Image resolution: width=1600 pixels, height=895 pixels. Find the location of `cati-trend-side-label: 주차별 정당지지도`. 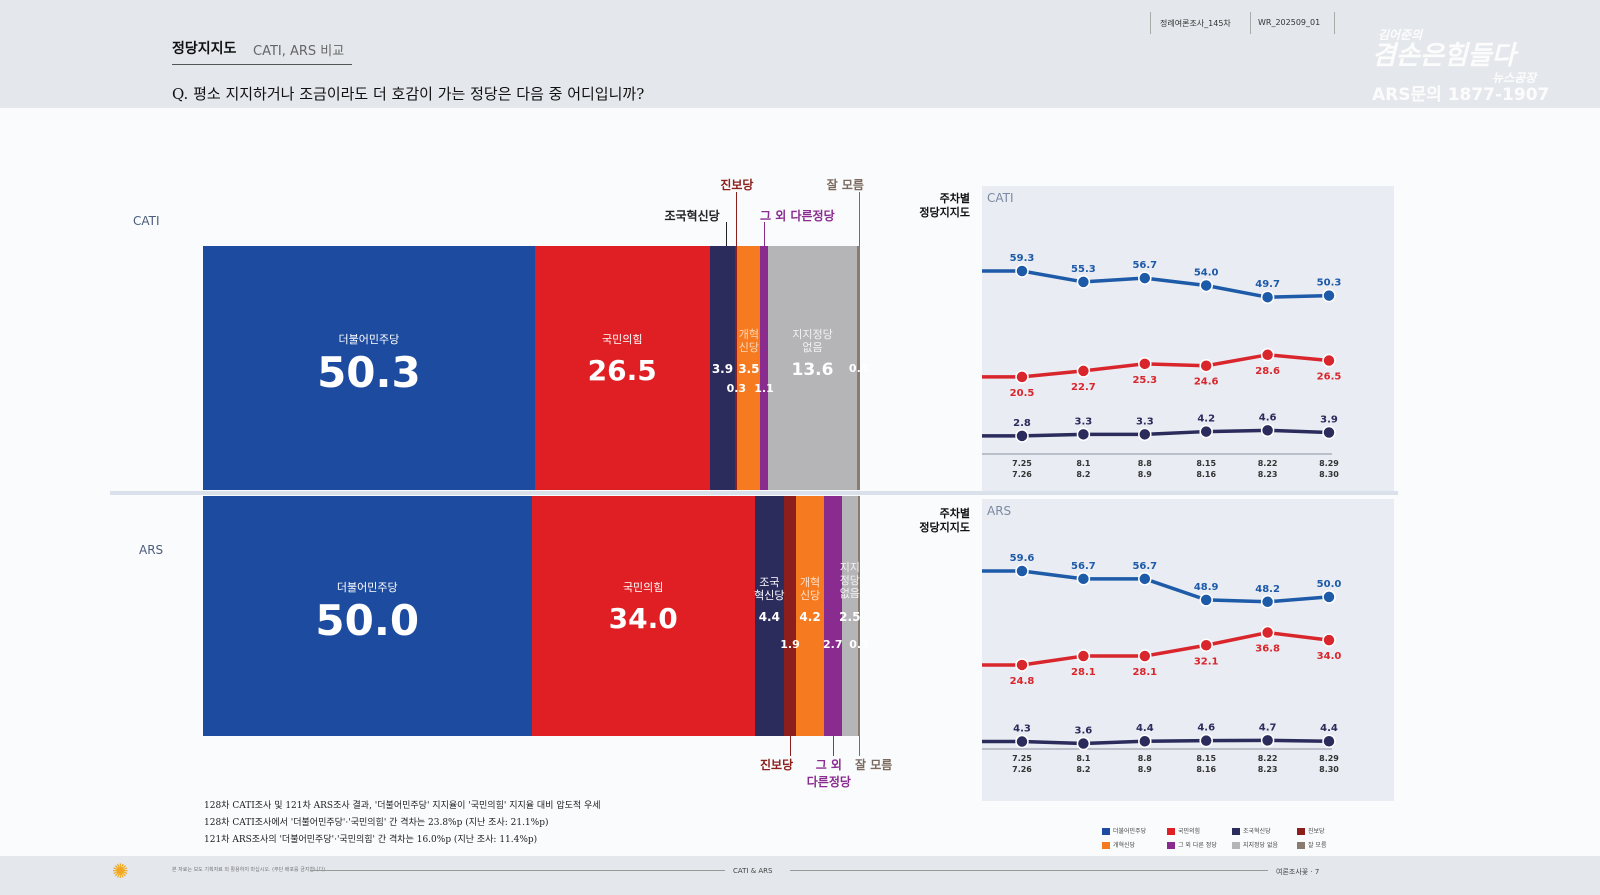

cati-trend-side-label: 주차별 정당지지도 is located at coordinates (944, 205).